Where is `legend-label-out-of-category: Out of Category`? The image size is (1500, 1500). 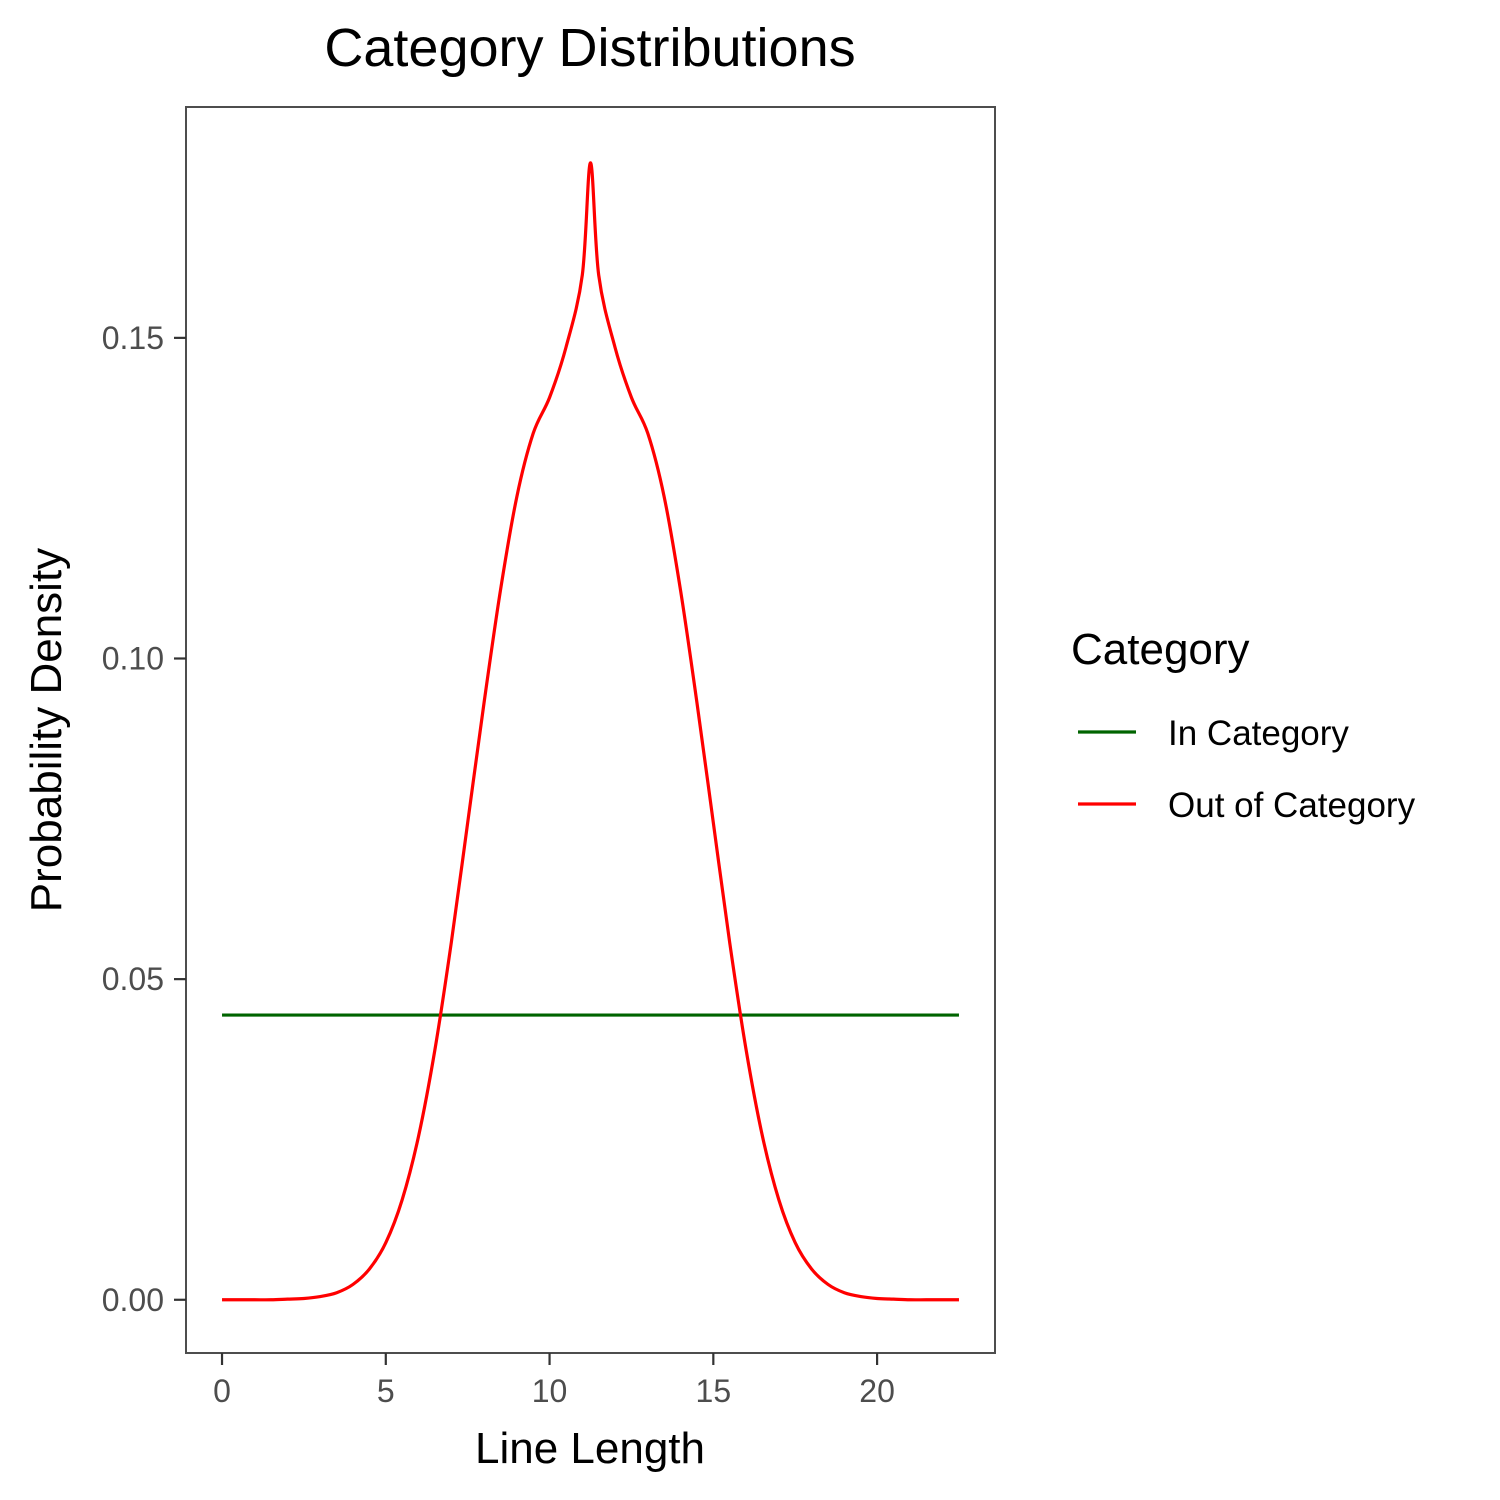
legend-label-out-of-category: Out of Category is located at coordinates (1292, 805).